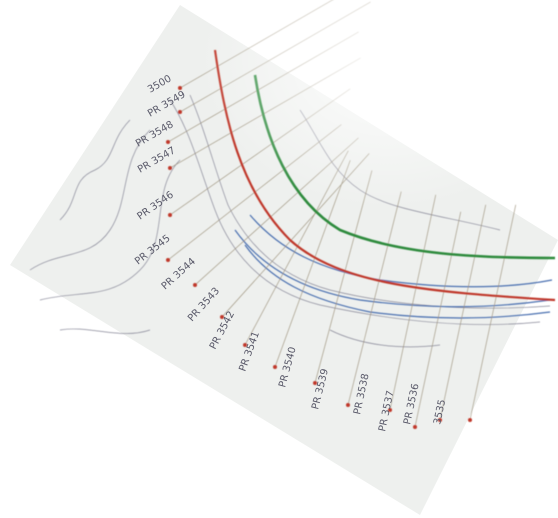 This screenshot has width=558, height=518. Describe the element at coordinates (440, 411) in the screenshot. I see `profile-label: 3535` at that location.